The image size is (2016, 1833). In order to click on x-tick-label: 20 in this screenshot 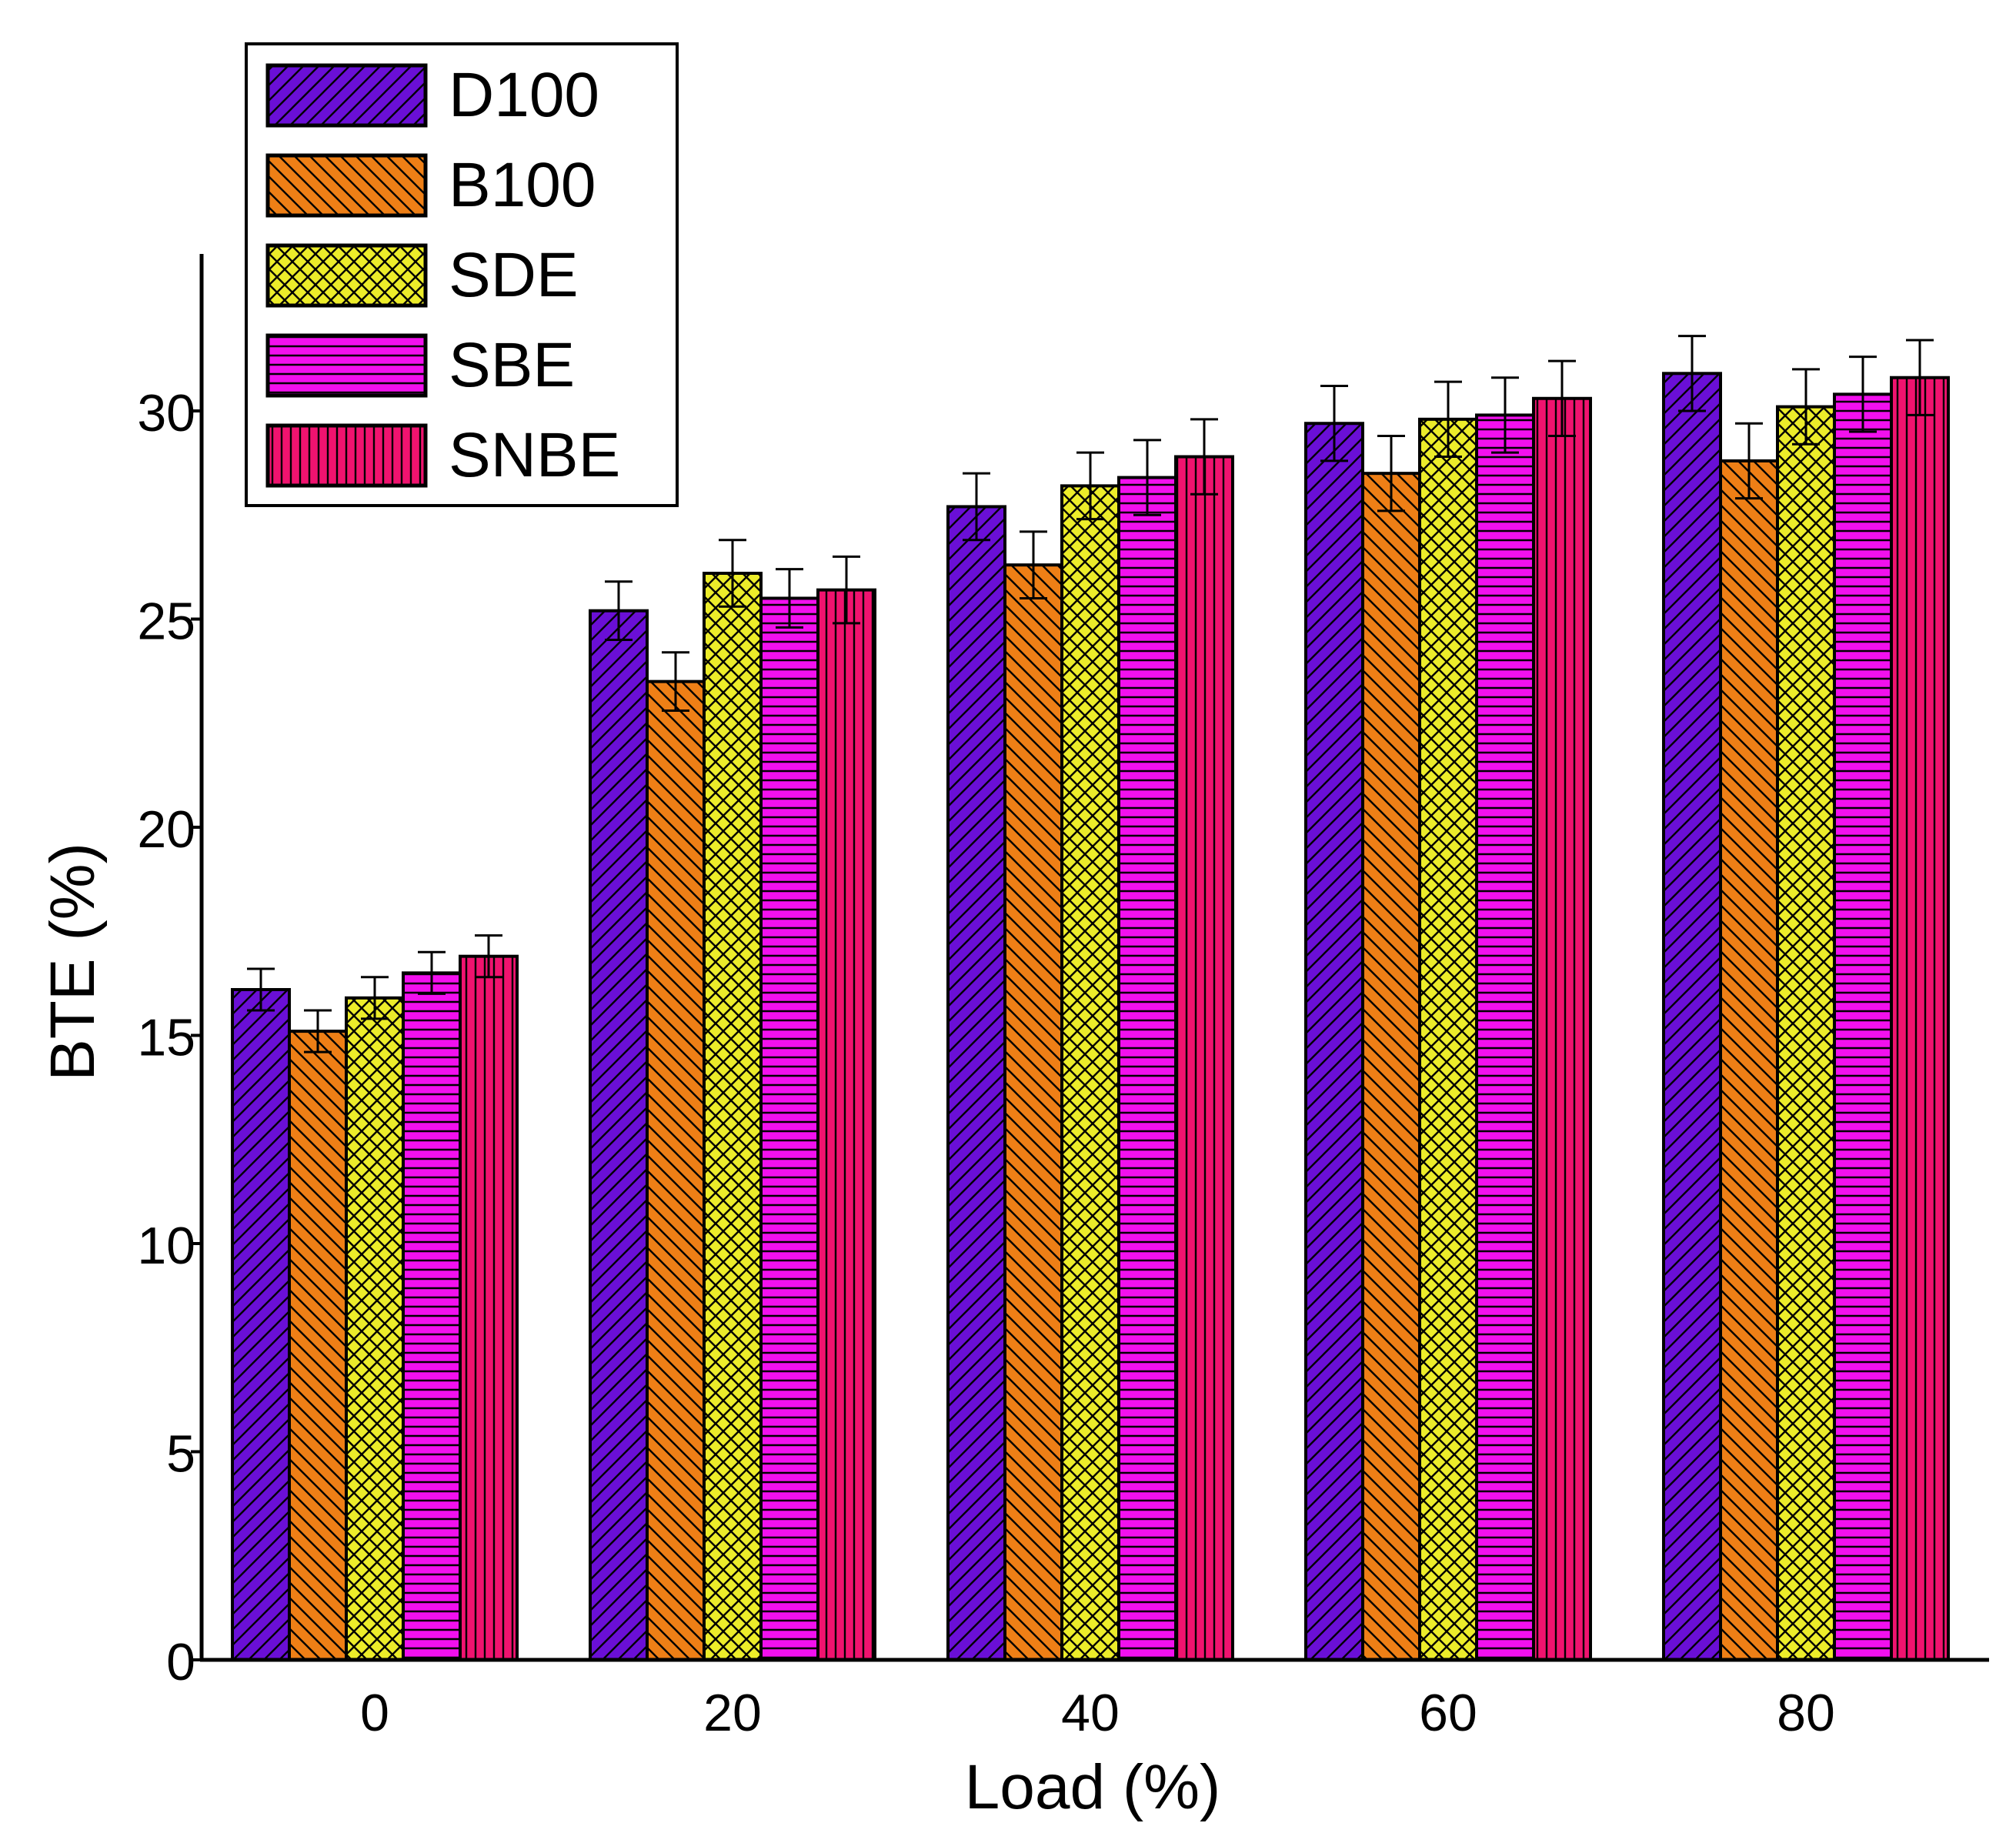, I will do `click(732, 1713)`.